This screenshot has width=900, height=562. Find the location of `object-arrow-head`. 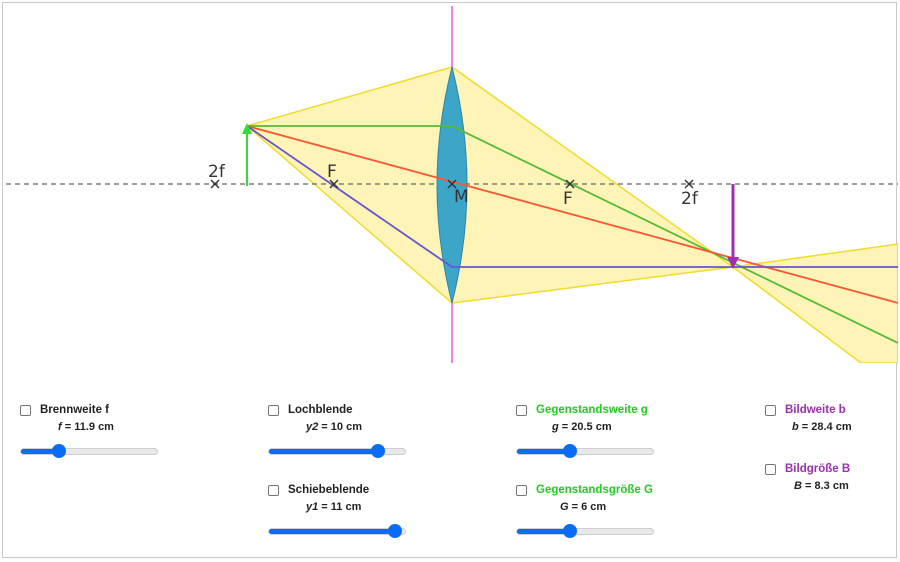

object-arrow-head is located at coordinates (247, 128).